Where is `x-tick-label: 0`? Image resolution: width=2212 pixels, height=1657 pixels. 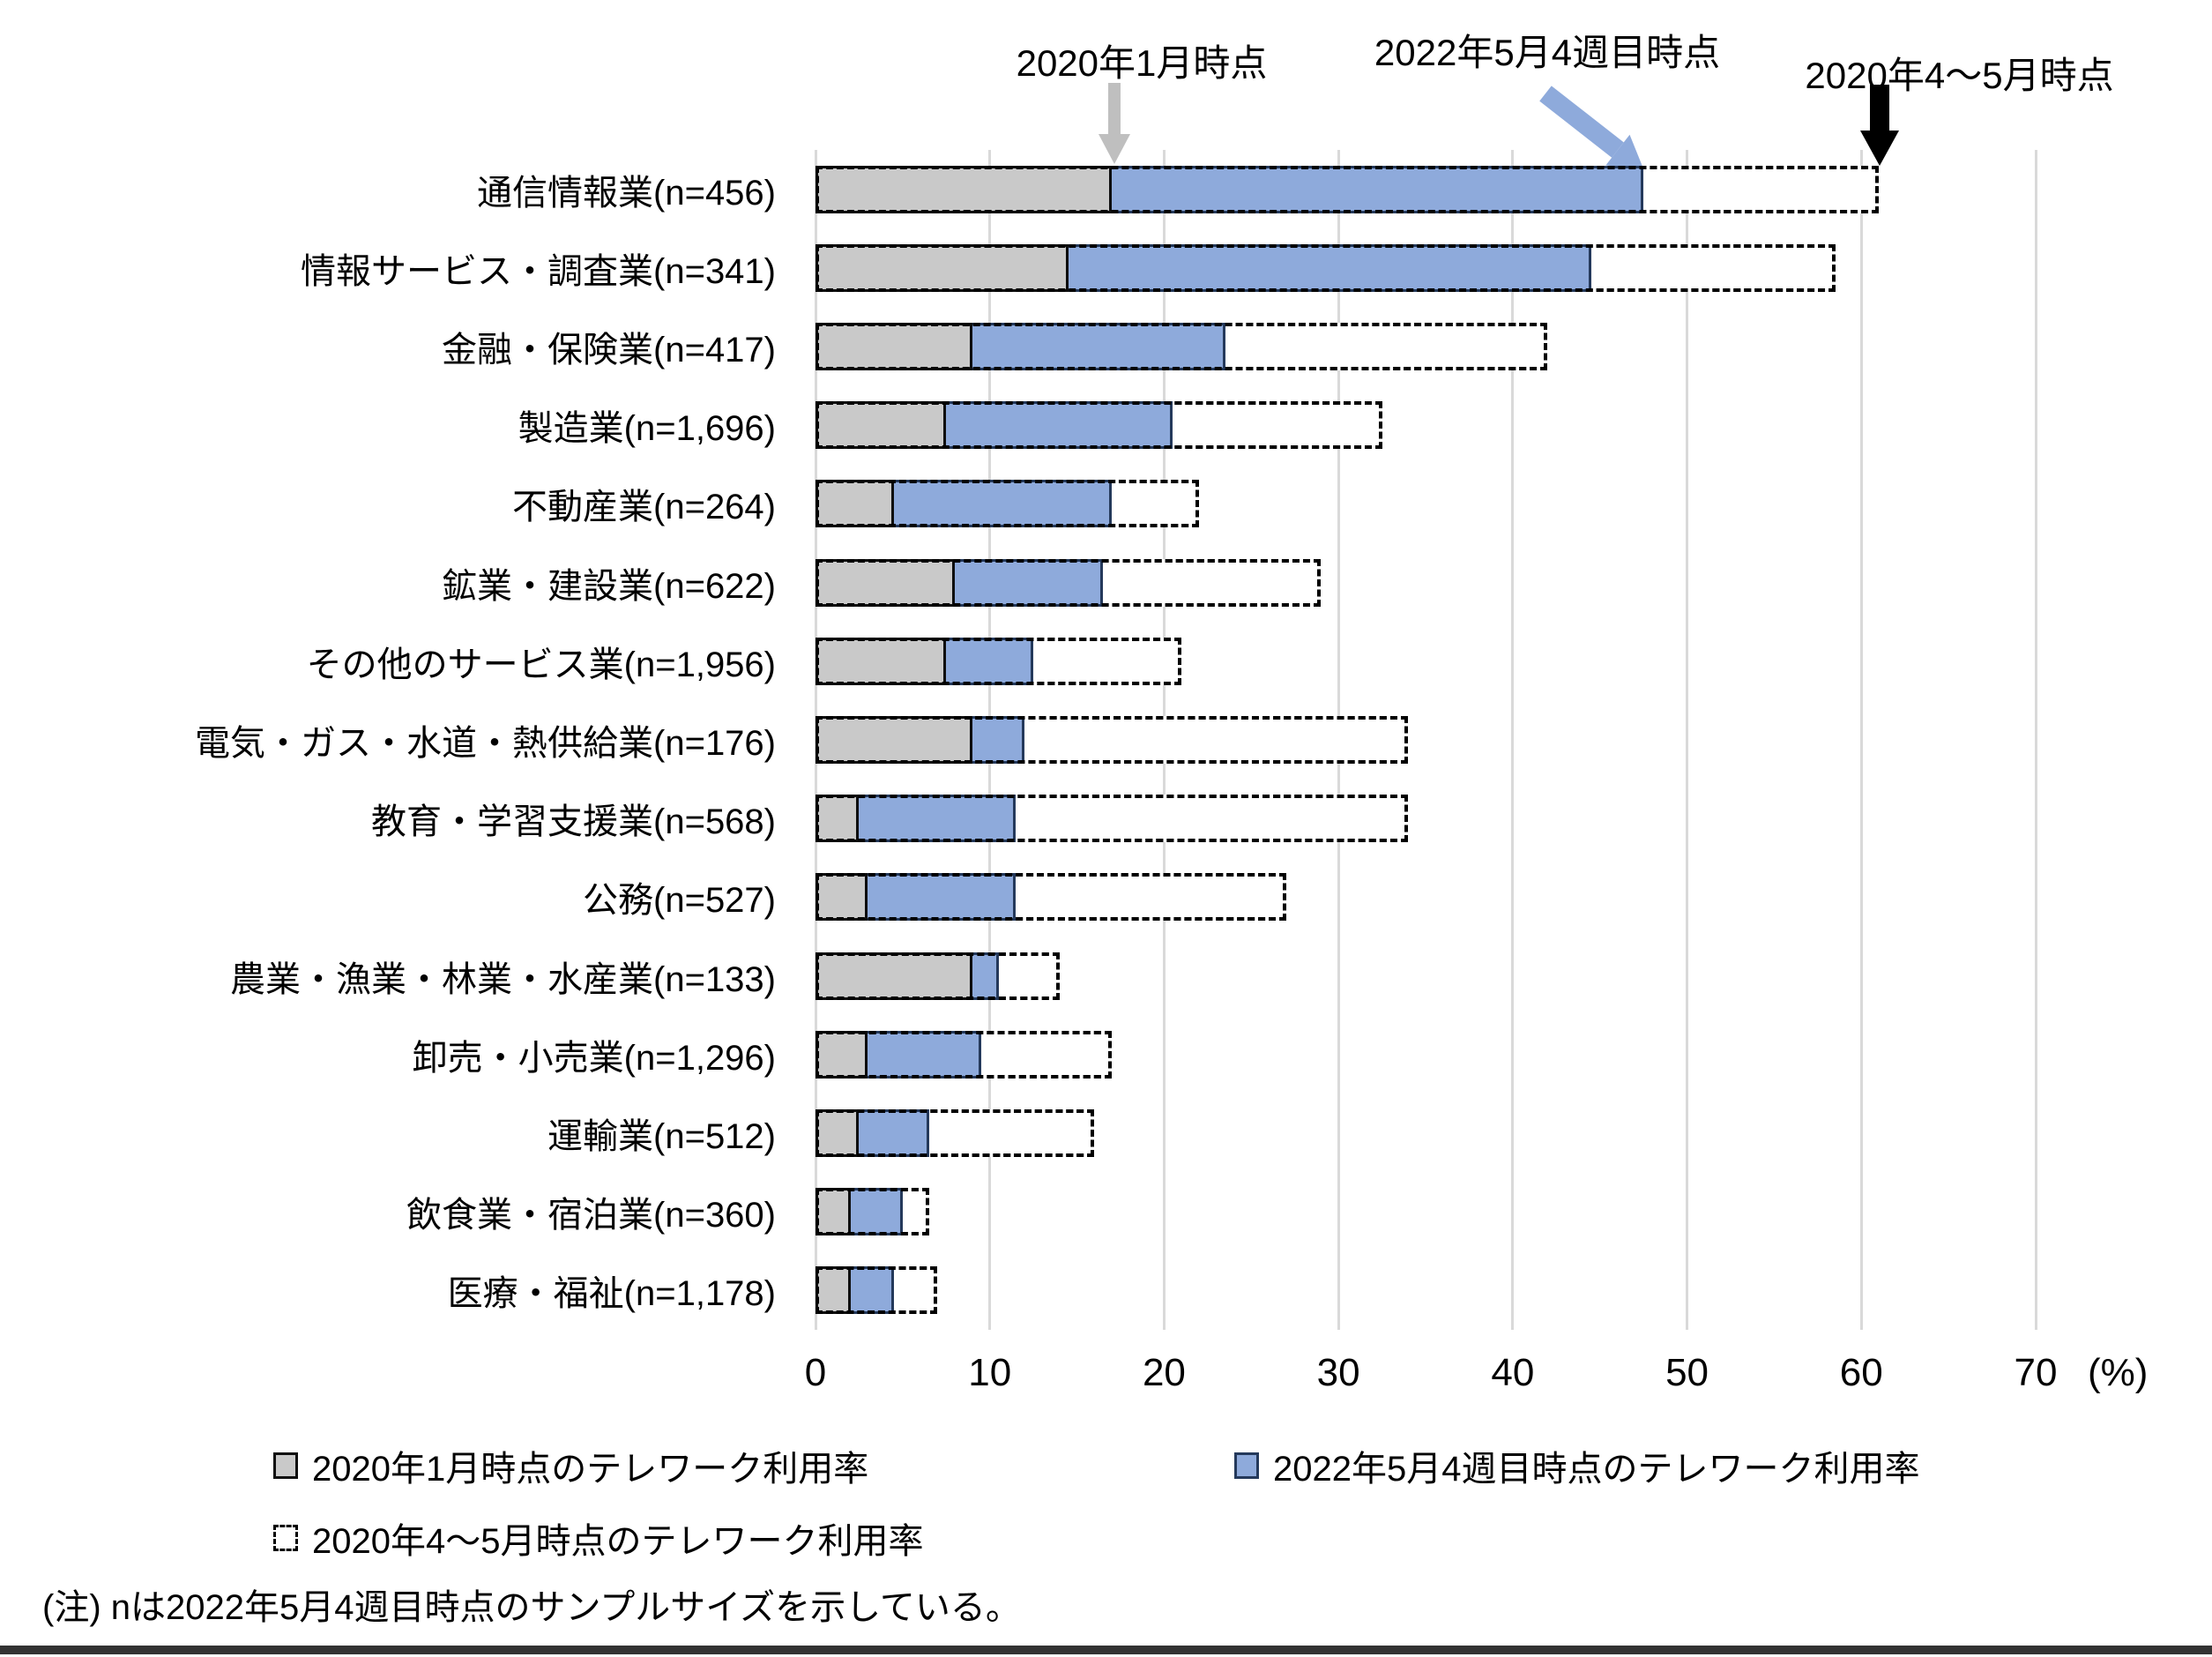
x-tick-label: 0 is located at coordinates (815, 1372).